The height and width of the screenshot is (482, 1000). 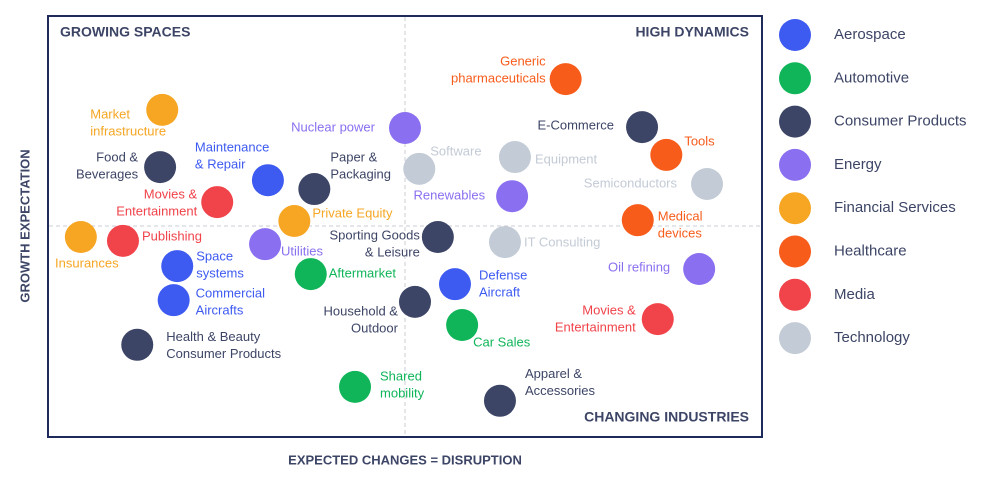 I want to click on point-label: Nuclear power, so click(x=333, y=126).